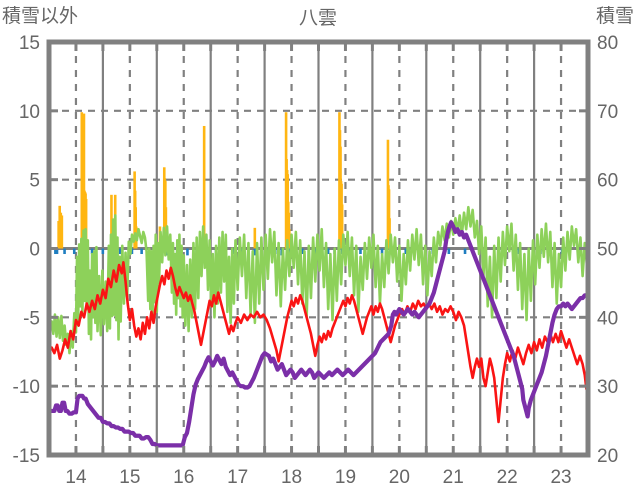 This screenshot has width=636, height=501. What do you see at coordinates (76, 477) in the screenshot?
I see `bottom-tick-label: 14` at bounding box center [76, 477].